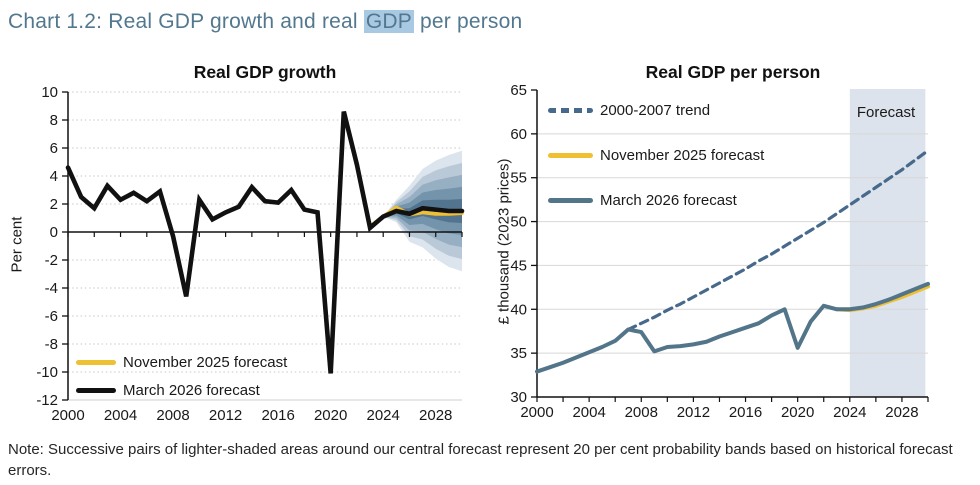  Describe the element at coordinates (54, 176) in the screenshot. I see `svg-text: 4` at that location.